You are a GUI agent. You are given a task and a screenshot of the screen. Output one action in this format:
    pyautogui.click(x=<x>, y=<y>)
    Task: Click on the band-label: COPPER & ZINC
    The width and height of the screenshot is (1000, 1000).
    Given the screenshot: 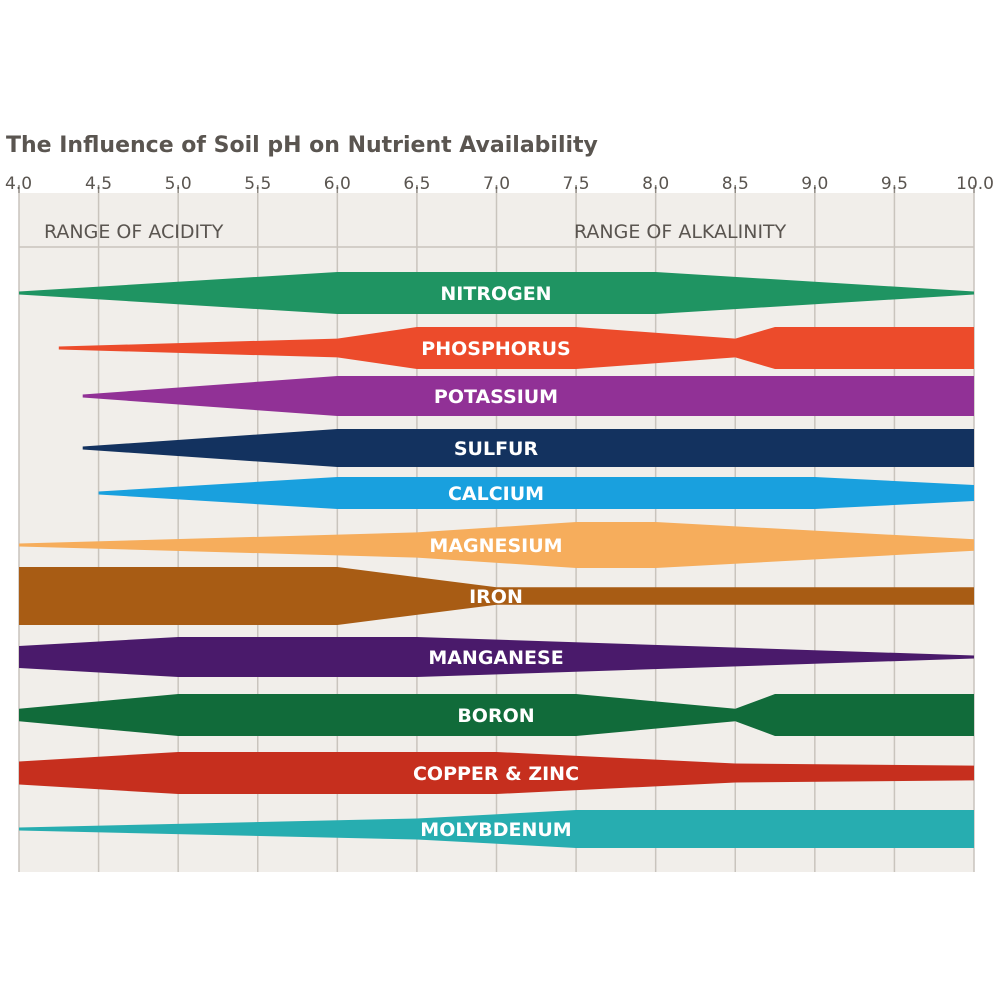 What is the action you would take?
    pyautogui.click(x=496, y=774)
    